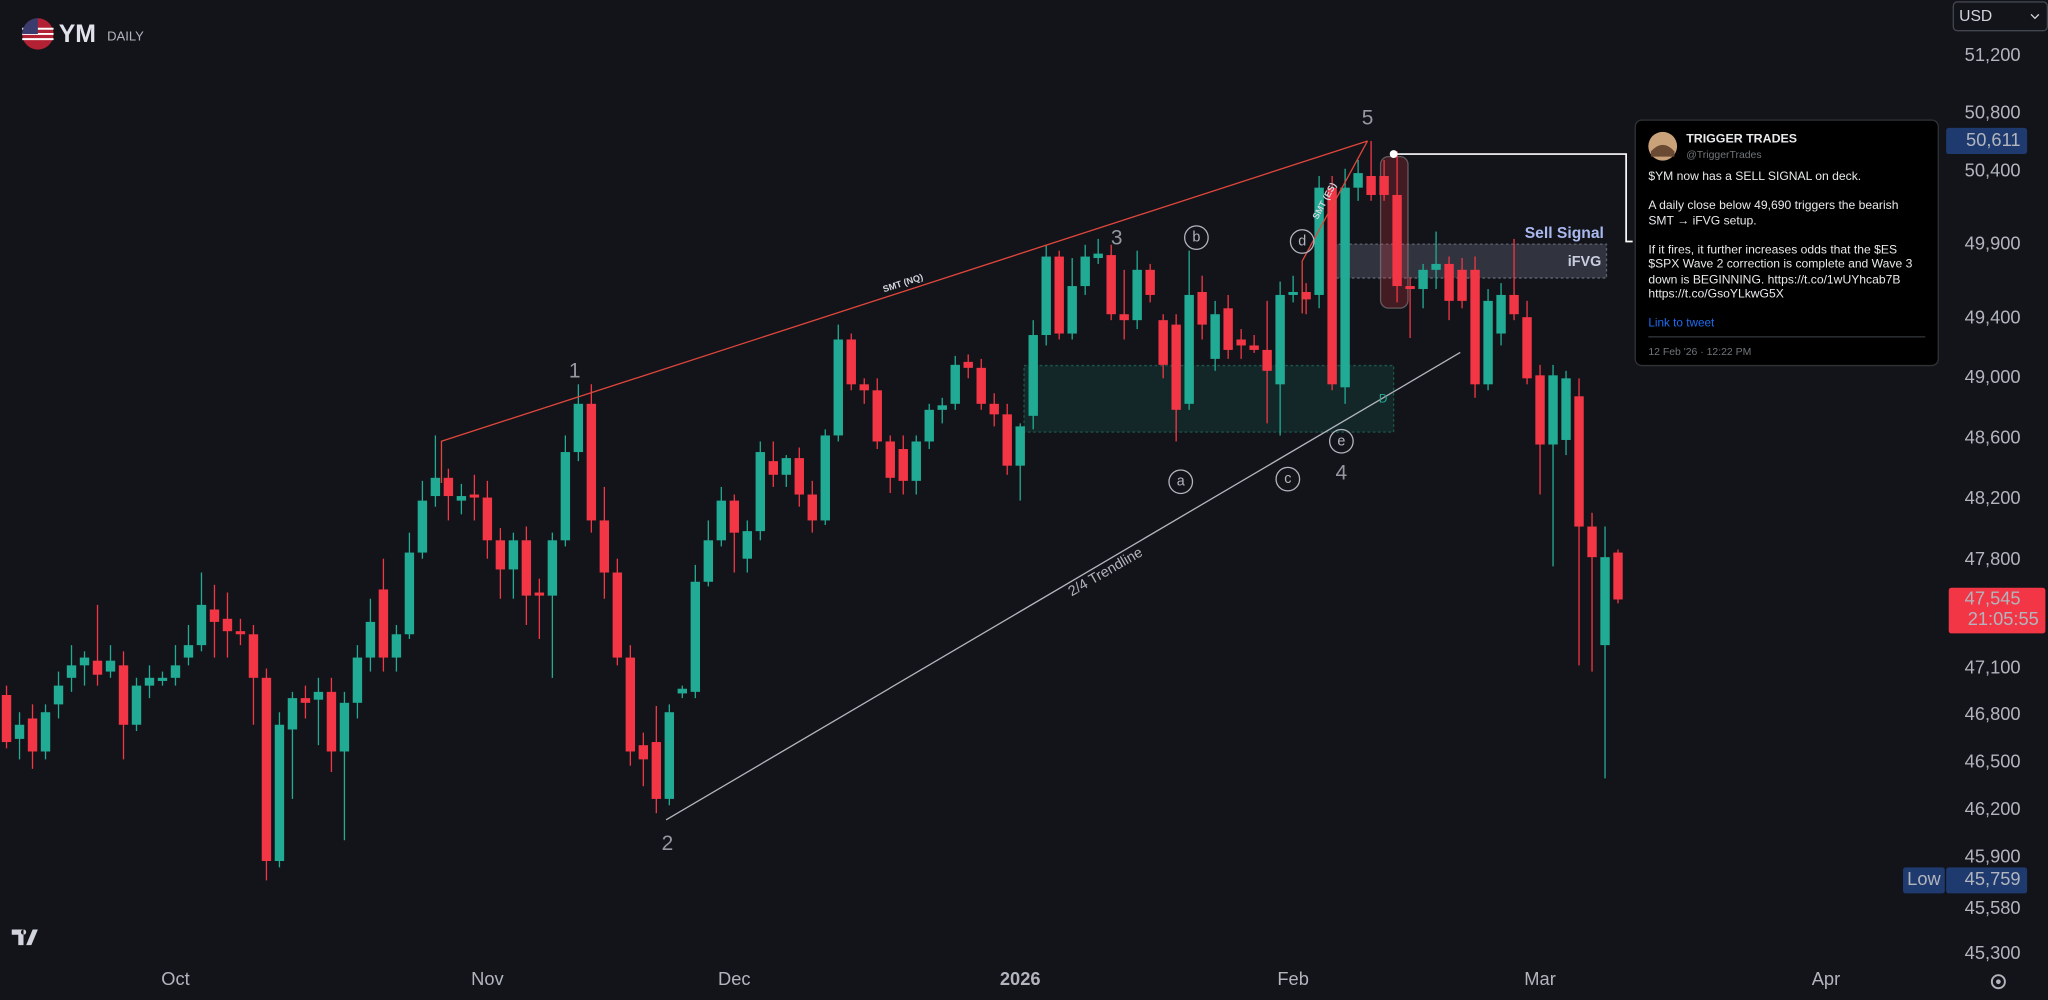 Image resolution: width=2048 pixels, height=1000 pixels. Describe the element at coordinates (1993, 376) in the screenshot. I see `y-tick-label: 49,000` at that location.